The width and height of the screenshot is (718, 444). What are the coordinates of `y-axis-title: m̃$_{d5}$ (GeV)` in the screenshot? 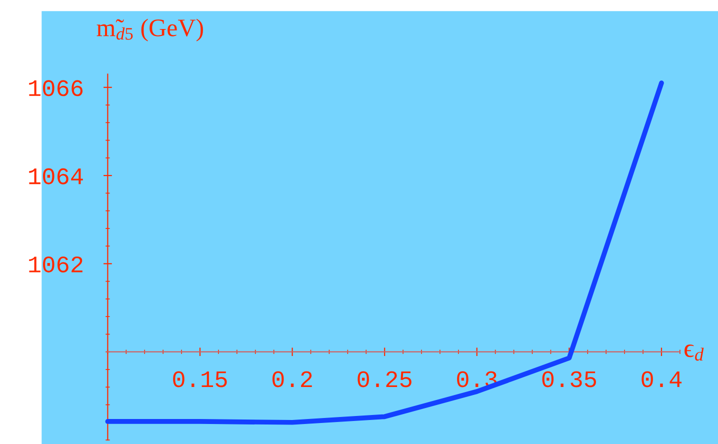 It's located at (149, 30).